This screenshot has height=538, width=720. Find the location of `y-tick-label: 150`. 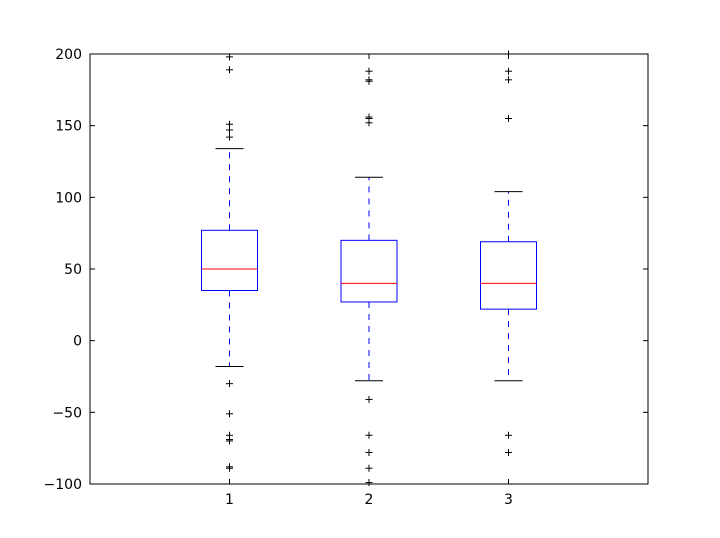

y-tick-label: 150 is located at coordinates (68, 127).